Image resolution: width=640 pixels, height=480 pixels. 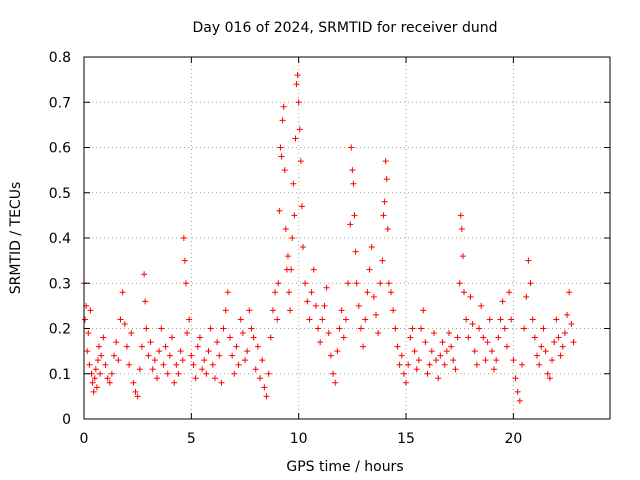 I want to click on y-tick-label: 0.7, so click(x=60, y=103).